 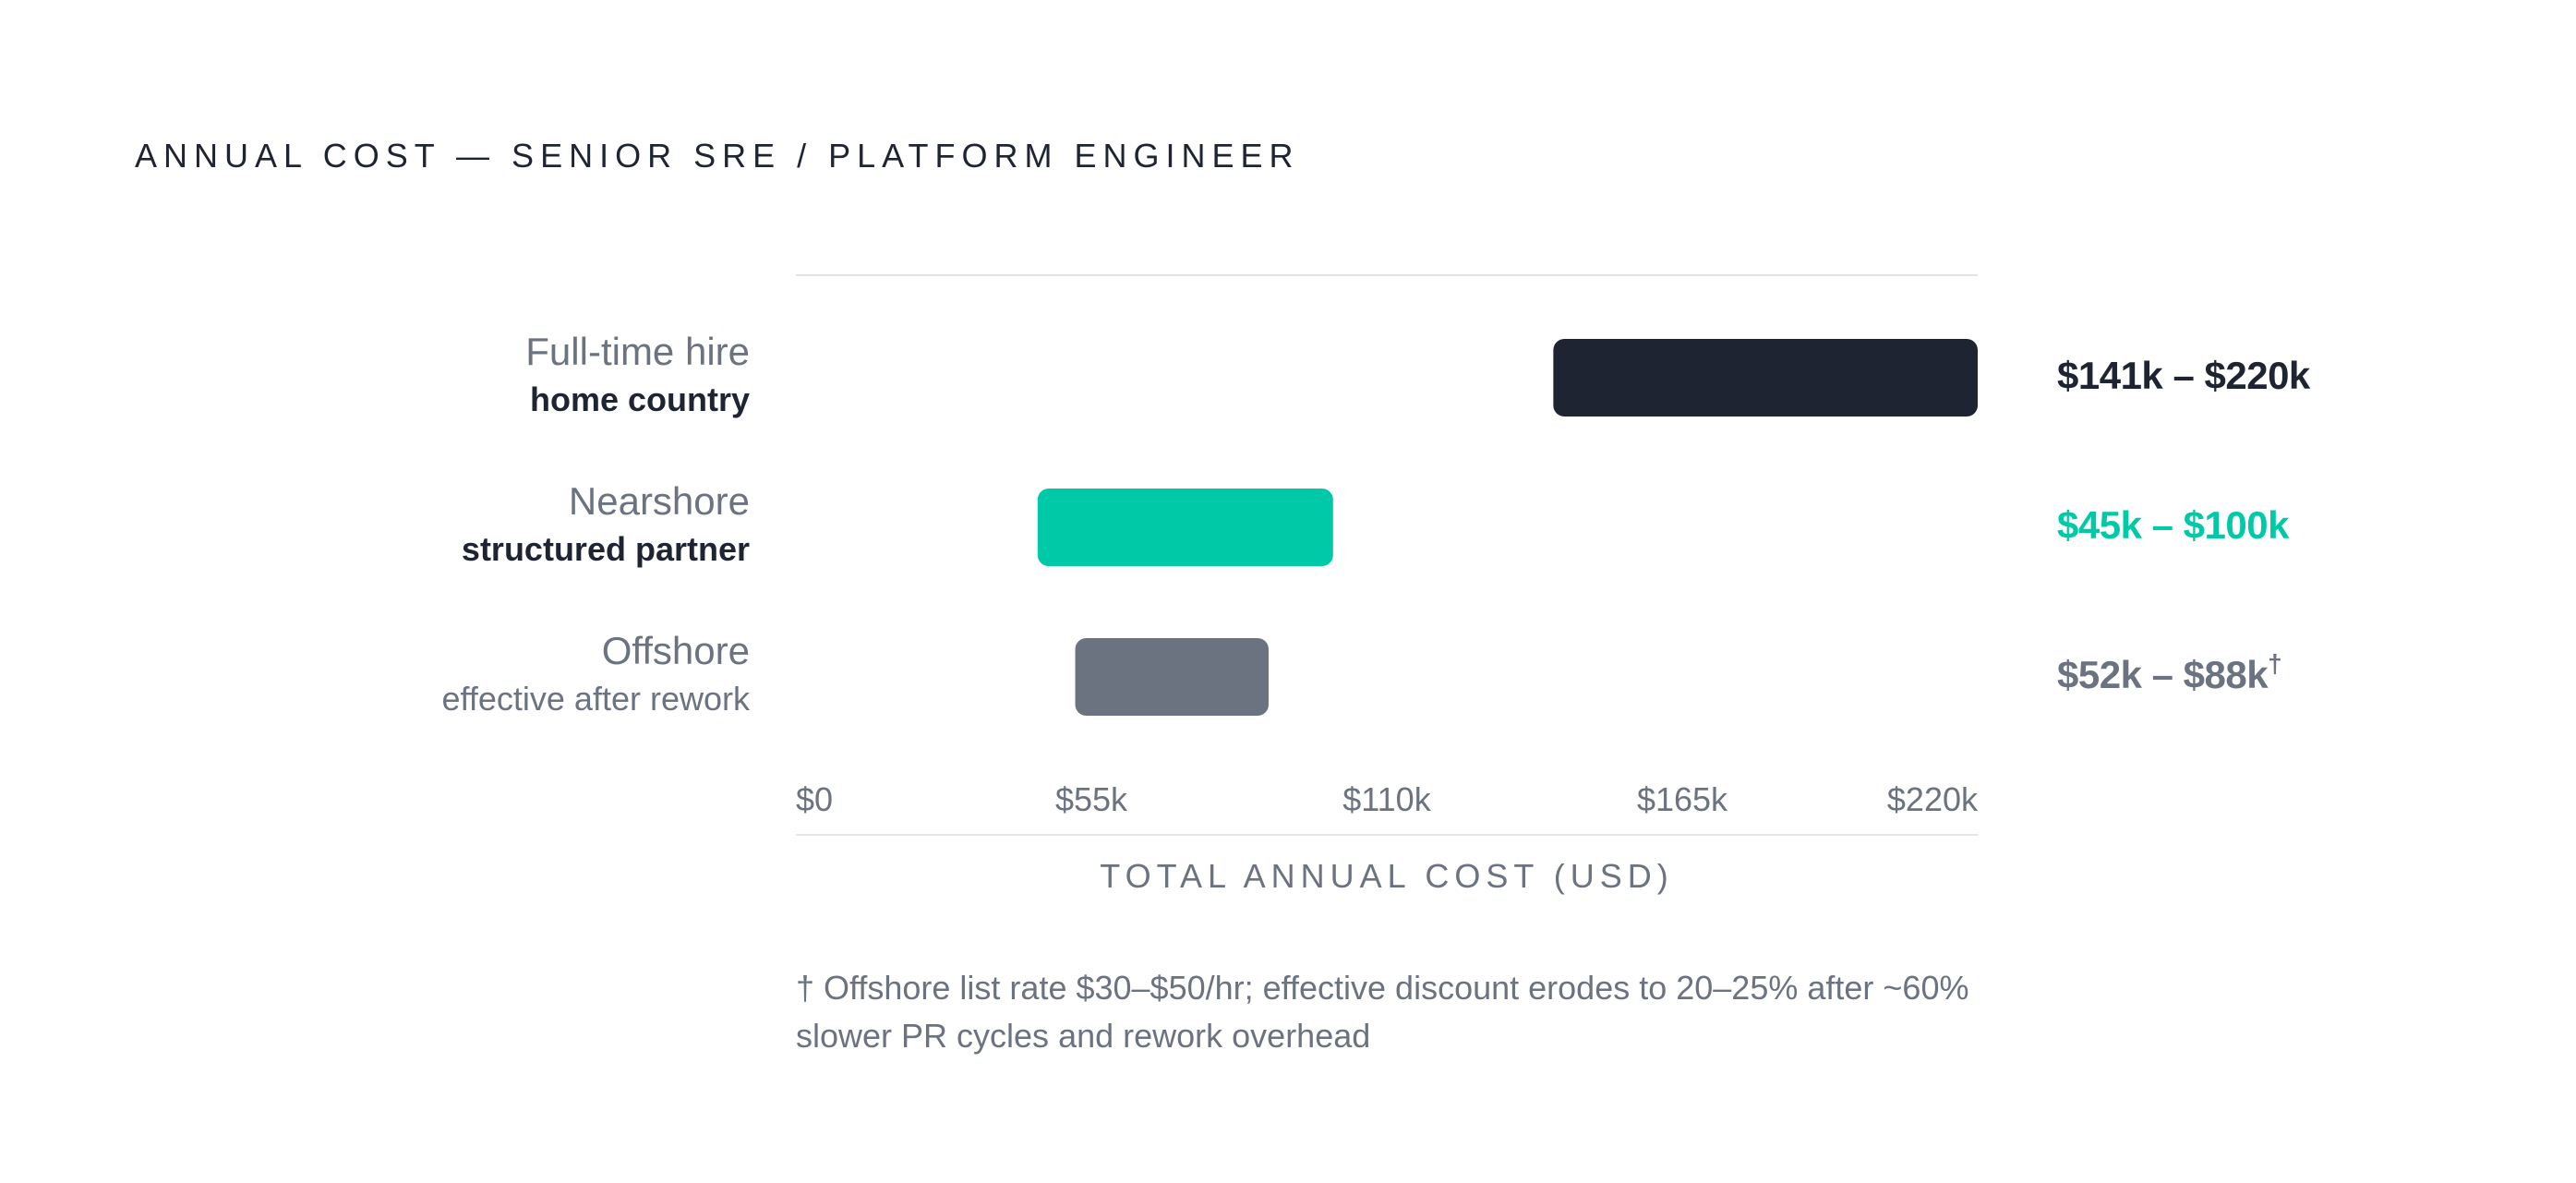 What do you see at coordinates (637, 351) in the screenshot?
I see `row-label-name: Full-time hire` at bounding box center [637, 351].